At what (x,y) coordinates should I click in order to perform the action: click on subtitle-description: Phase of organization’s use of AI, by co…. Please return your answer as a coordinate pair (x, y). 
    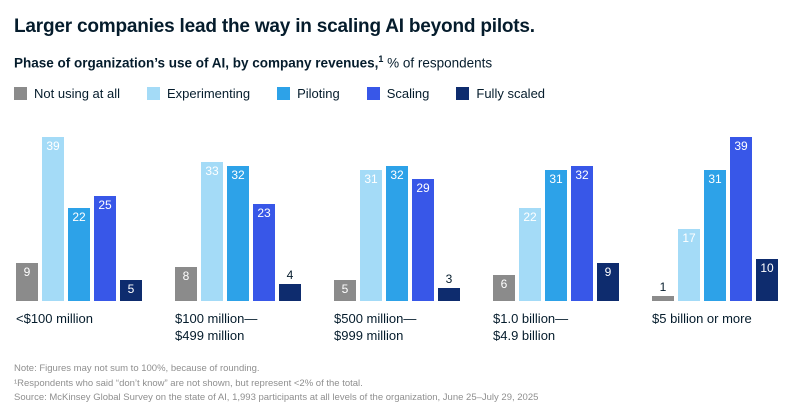
    Looking at the image, I should click on (196, 63).